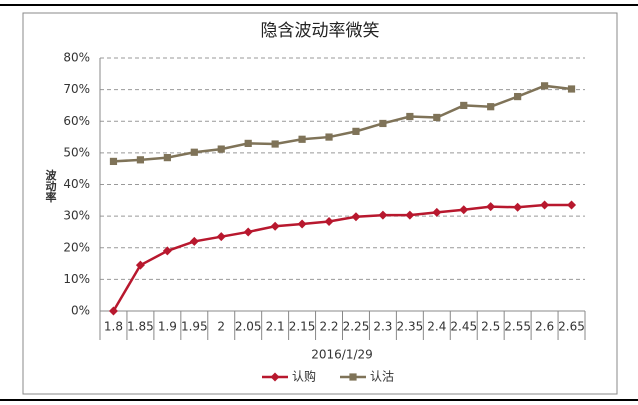 The width and height of the screenshot is (638, 405). Describe the element at coordinates (76, 58) in the screenshot. I see `y-tick-label: 80%` at that location.